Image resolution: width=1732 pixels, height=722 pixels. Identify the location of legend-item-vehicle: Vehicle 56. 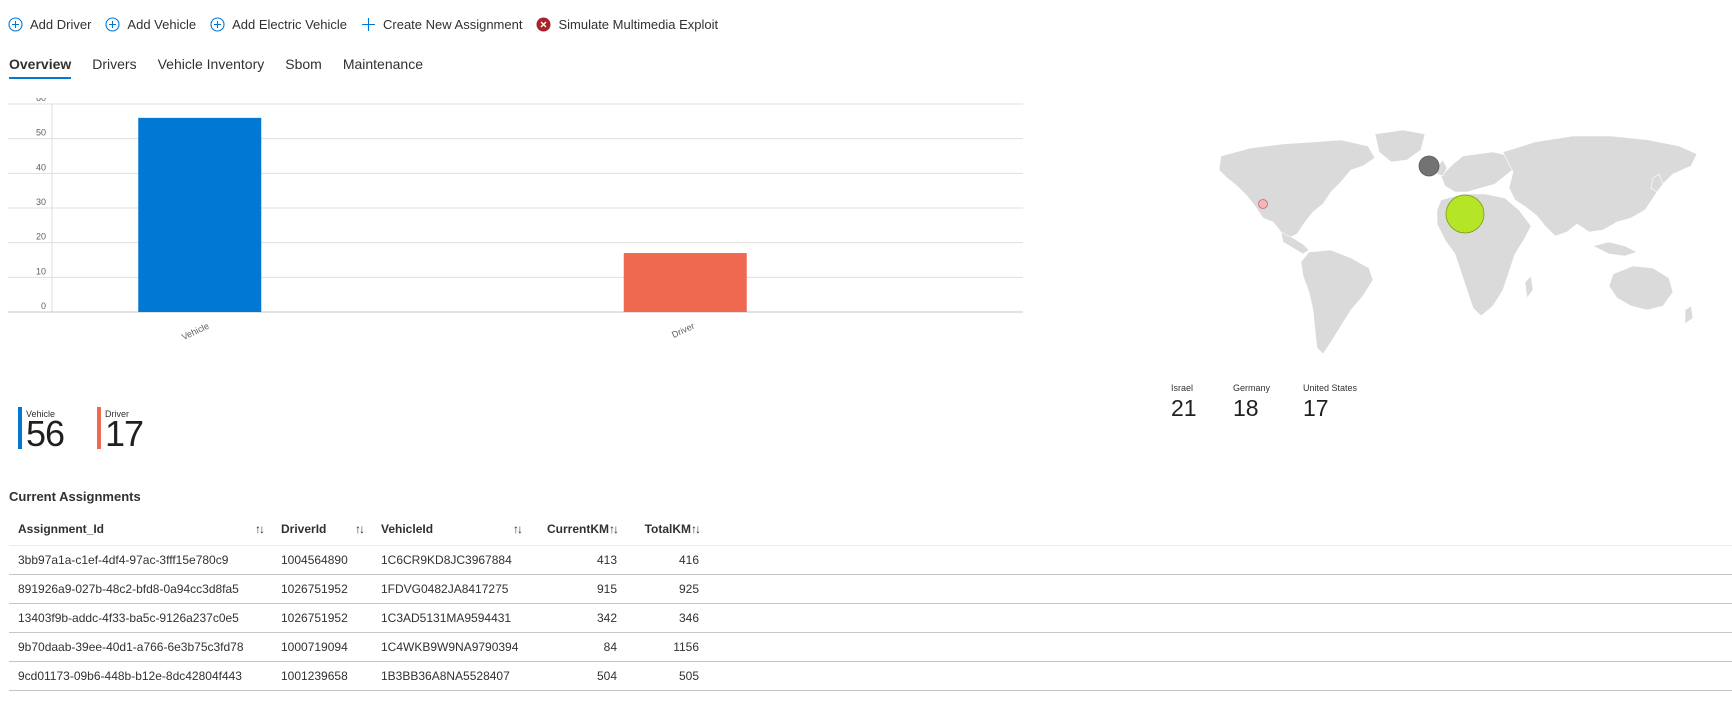
(41, 430).